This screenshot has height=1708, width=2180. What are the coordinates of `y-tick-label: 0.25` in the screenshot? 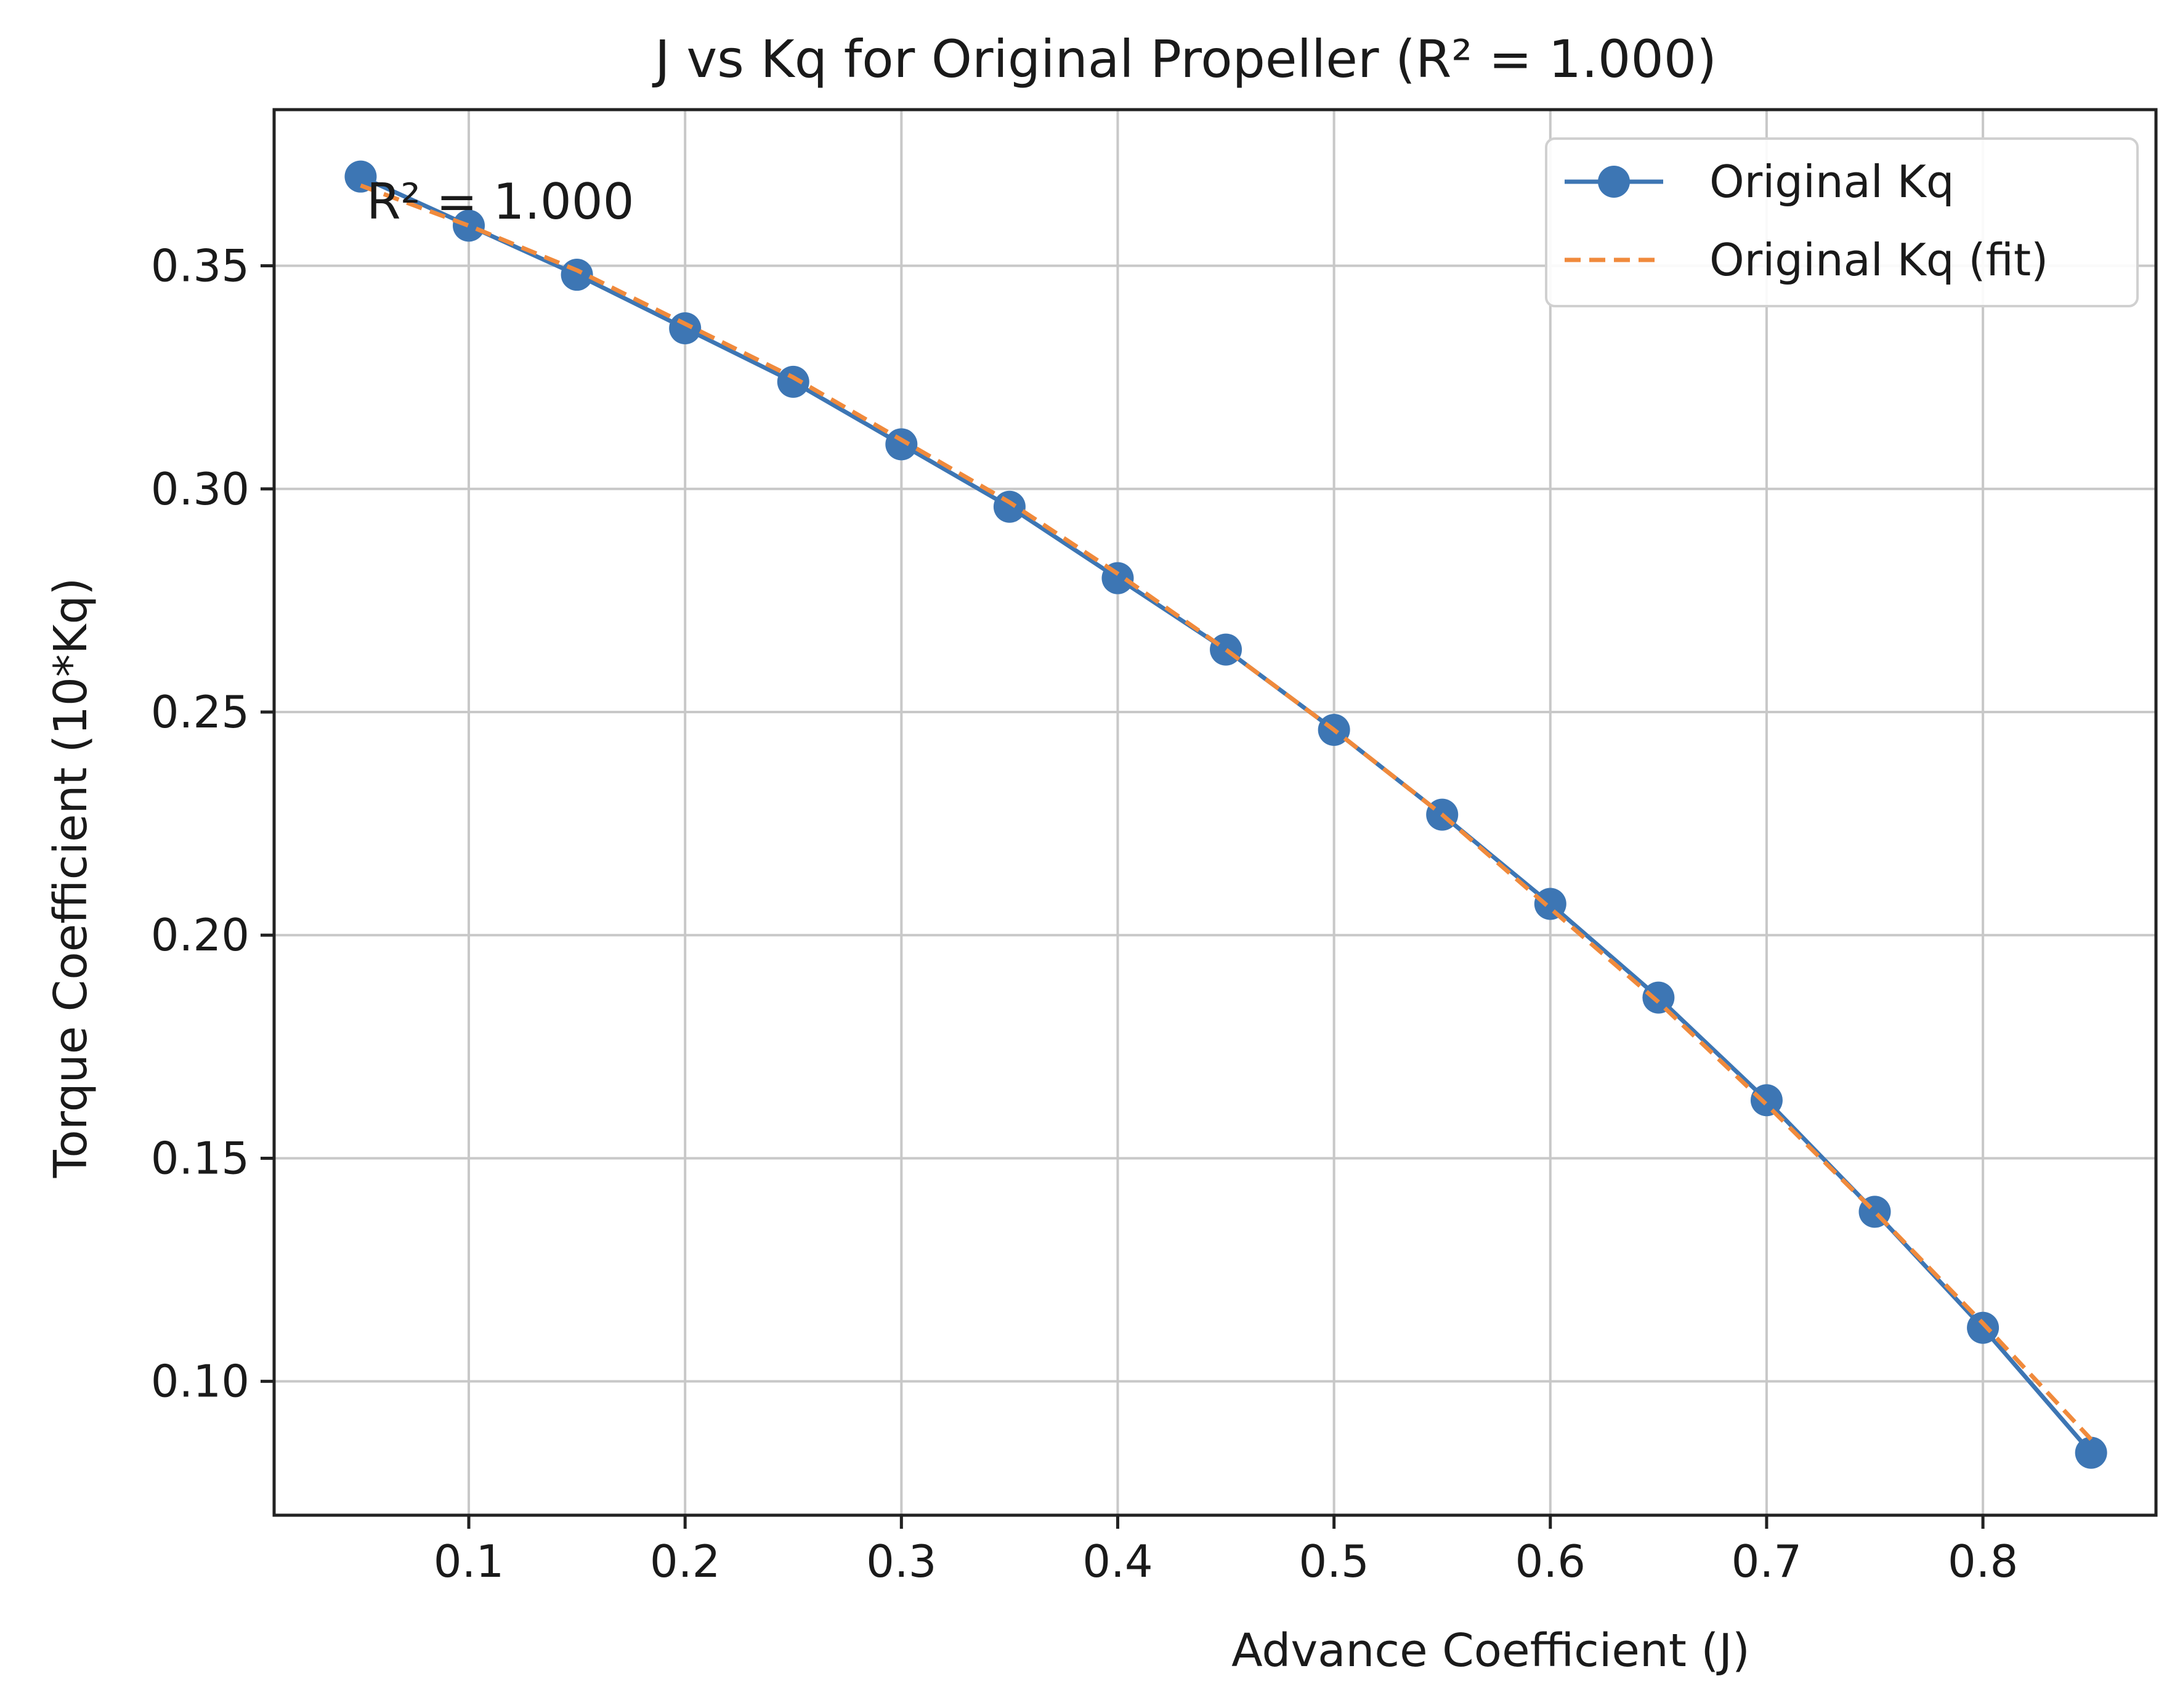 It's located at (200, 712).